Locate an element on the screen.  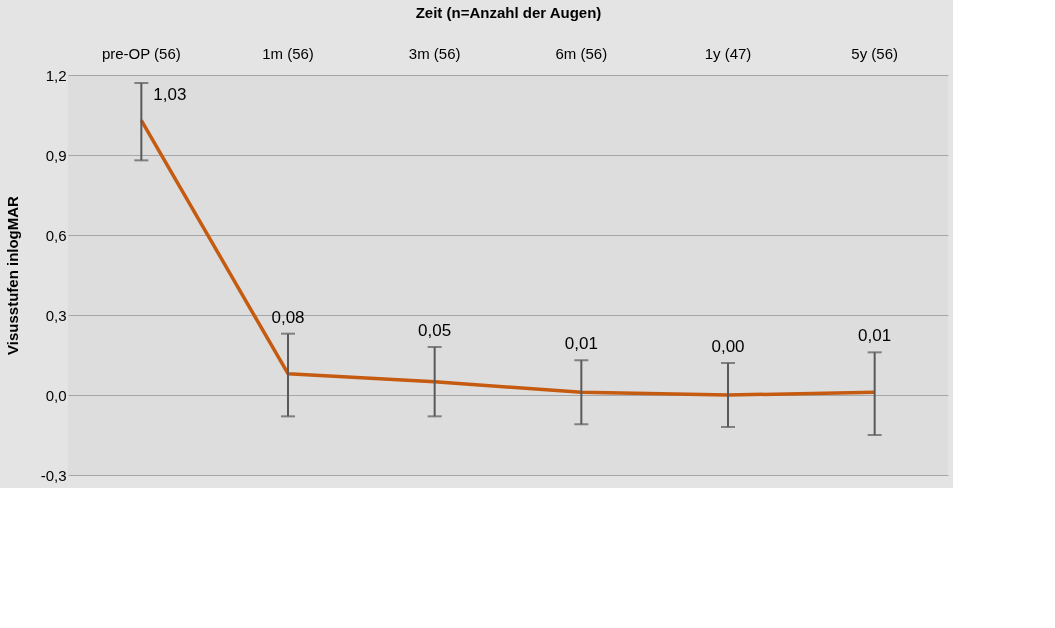
y-tick-label: 0,9 is located at coordinates (56, 155).